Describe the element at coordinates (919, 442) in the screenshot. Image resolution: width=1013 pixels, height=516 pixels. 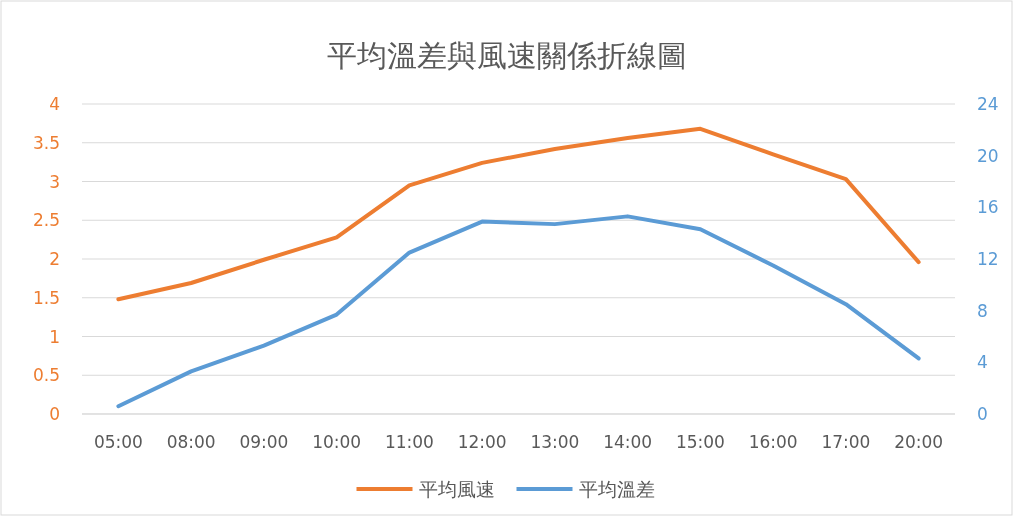
I see `x-tick-label: 20:00` at that location.